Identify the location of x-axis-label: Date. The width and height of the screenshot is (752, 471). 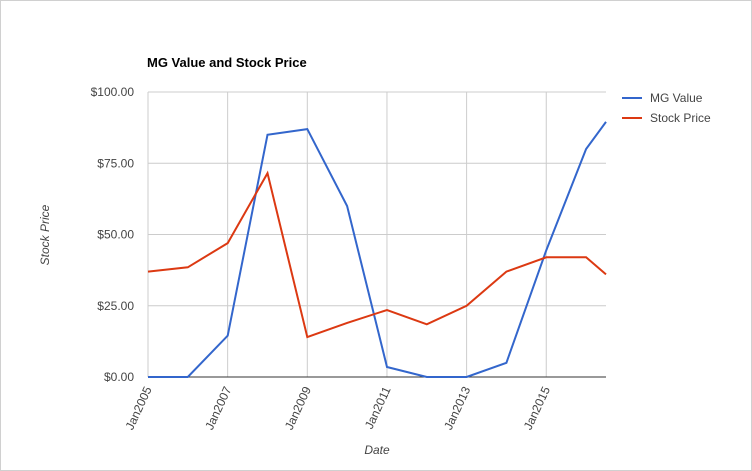
(377, 450).